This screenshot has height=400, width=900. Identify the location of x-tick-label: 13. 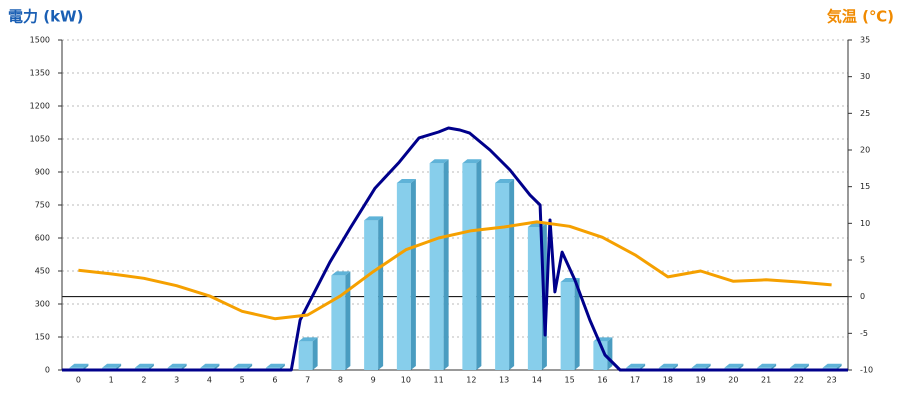
(504, 380).